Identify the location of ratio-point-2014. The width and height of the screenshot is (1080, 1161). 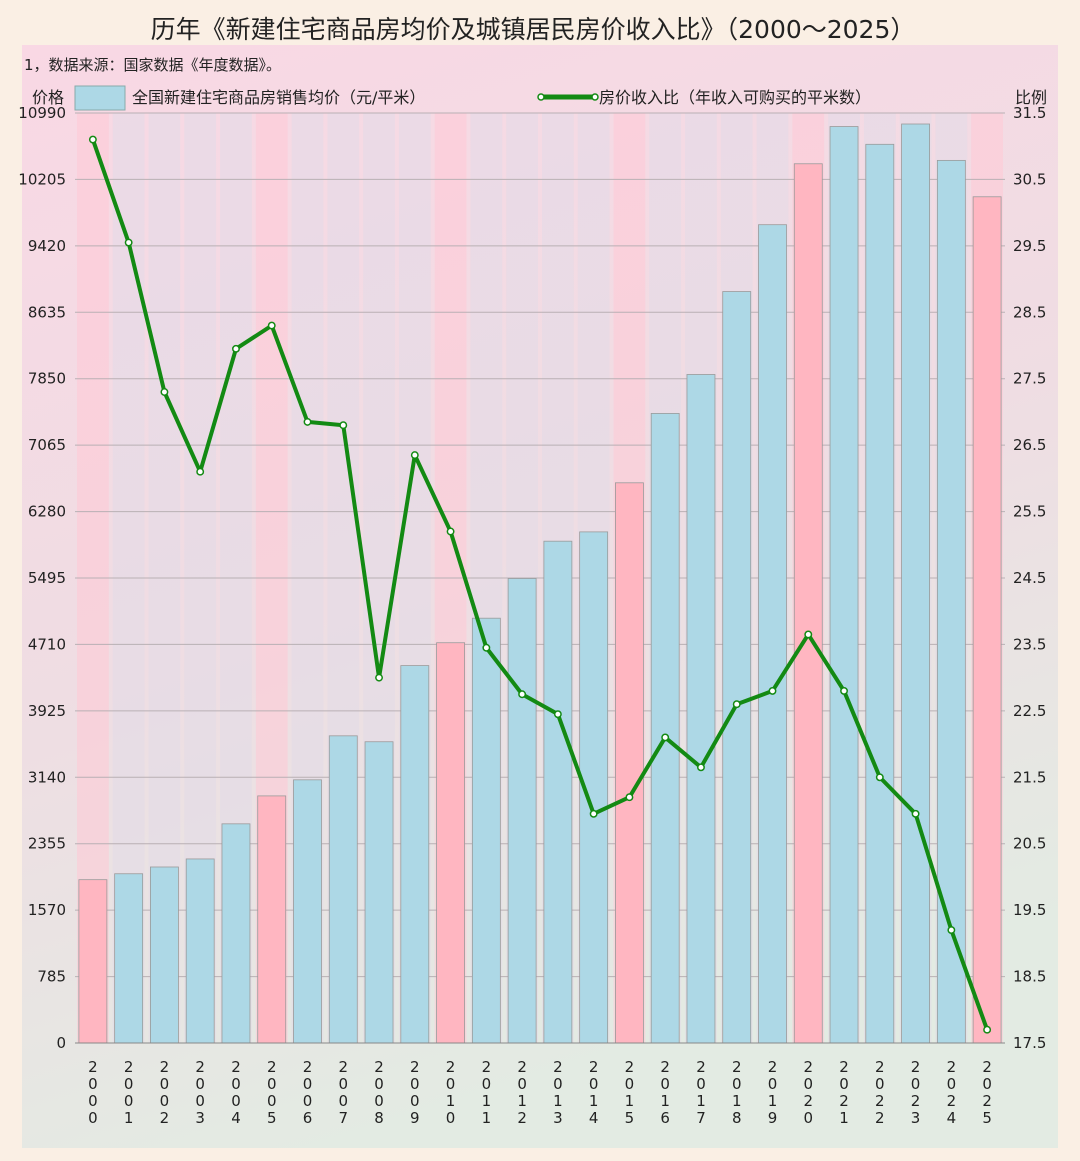
(593, 813).